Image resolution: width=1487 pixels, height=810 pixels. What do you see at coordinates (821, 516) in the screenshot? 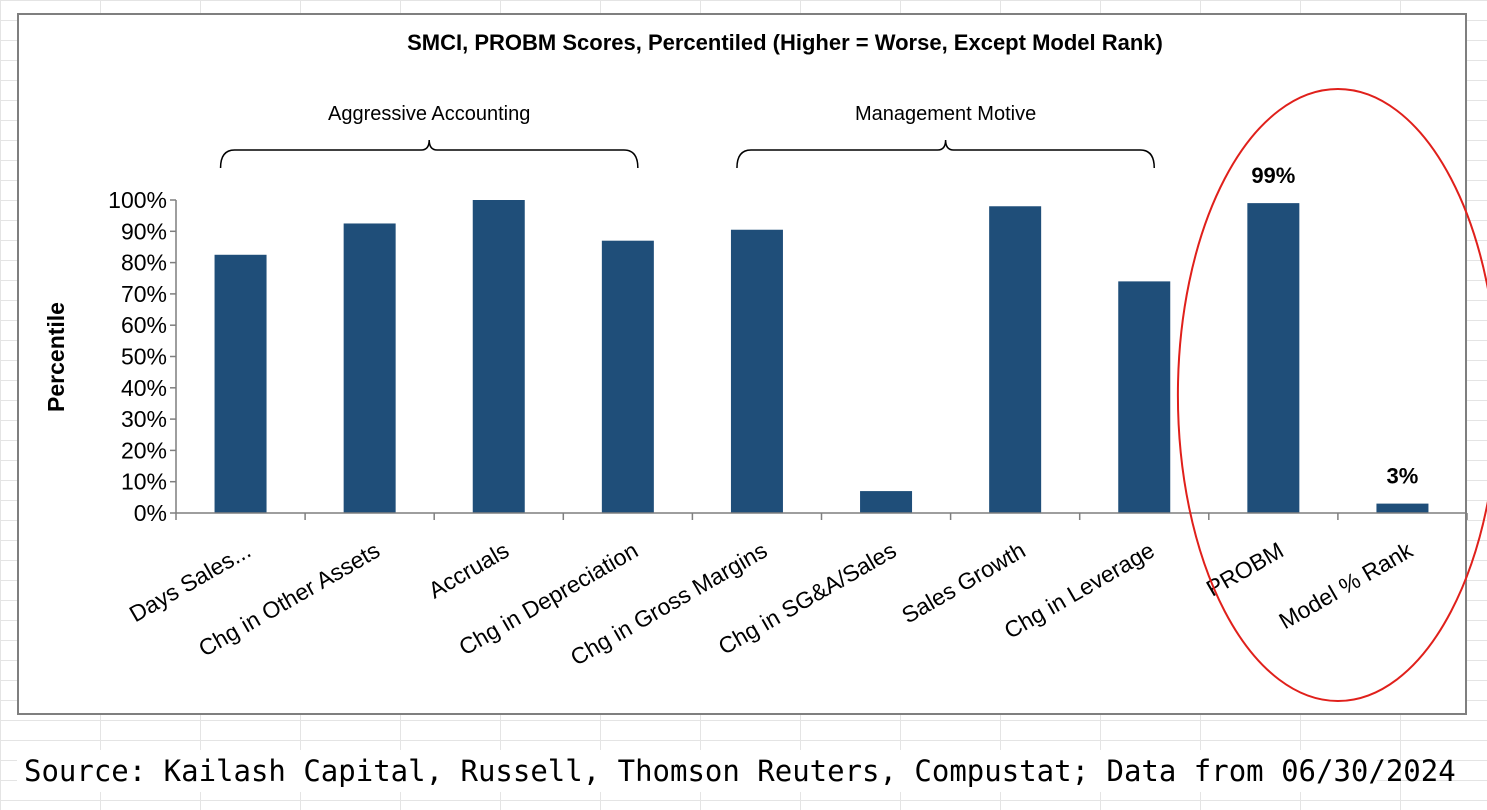
I see `x-axis` at bounding box center [821, 516].